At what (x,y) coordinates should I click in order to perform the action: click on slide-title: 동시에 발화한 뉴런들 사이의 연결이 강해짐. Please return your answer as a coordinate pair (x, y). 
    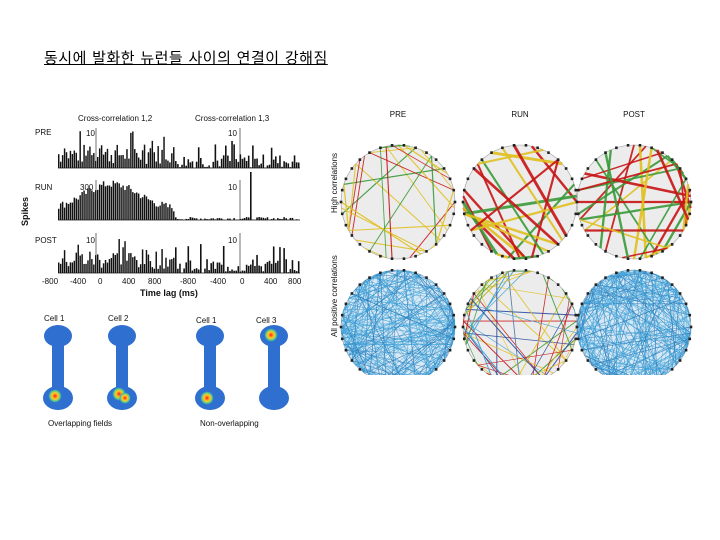
    Looking at the image, I should click on (186, 58).